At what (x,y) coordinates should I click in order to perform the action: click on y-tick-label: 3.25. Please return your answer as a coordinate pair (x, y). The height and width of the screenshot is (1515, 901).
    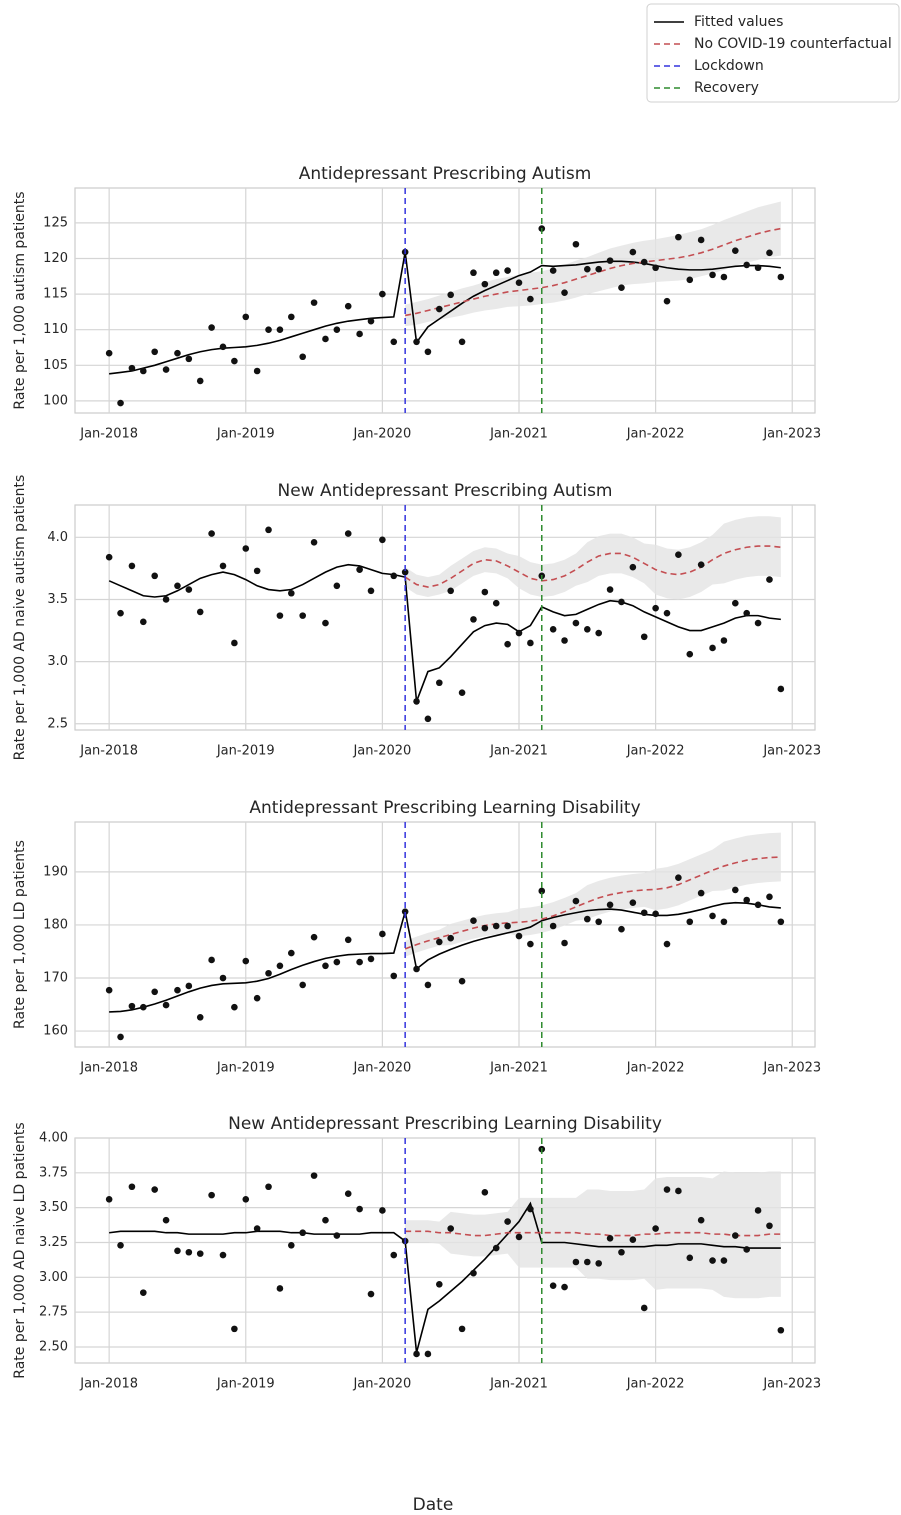
    Looking at the image, I should click on (53, 1242).